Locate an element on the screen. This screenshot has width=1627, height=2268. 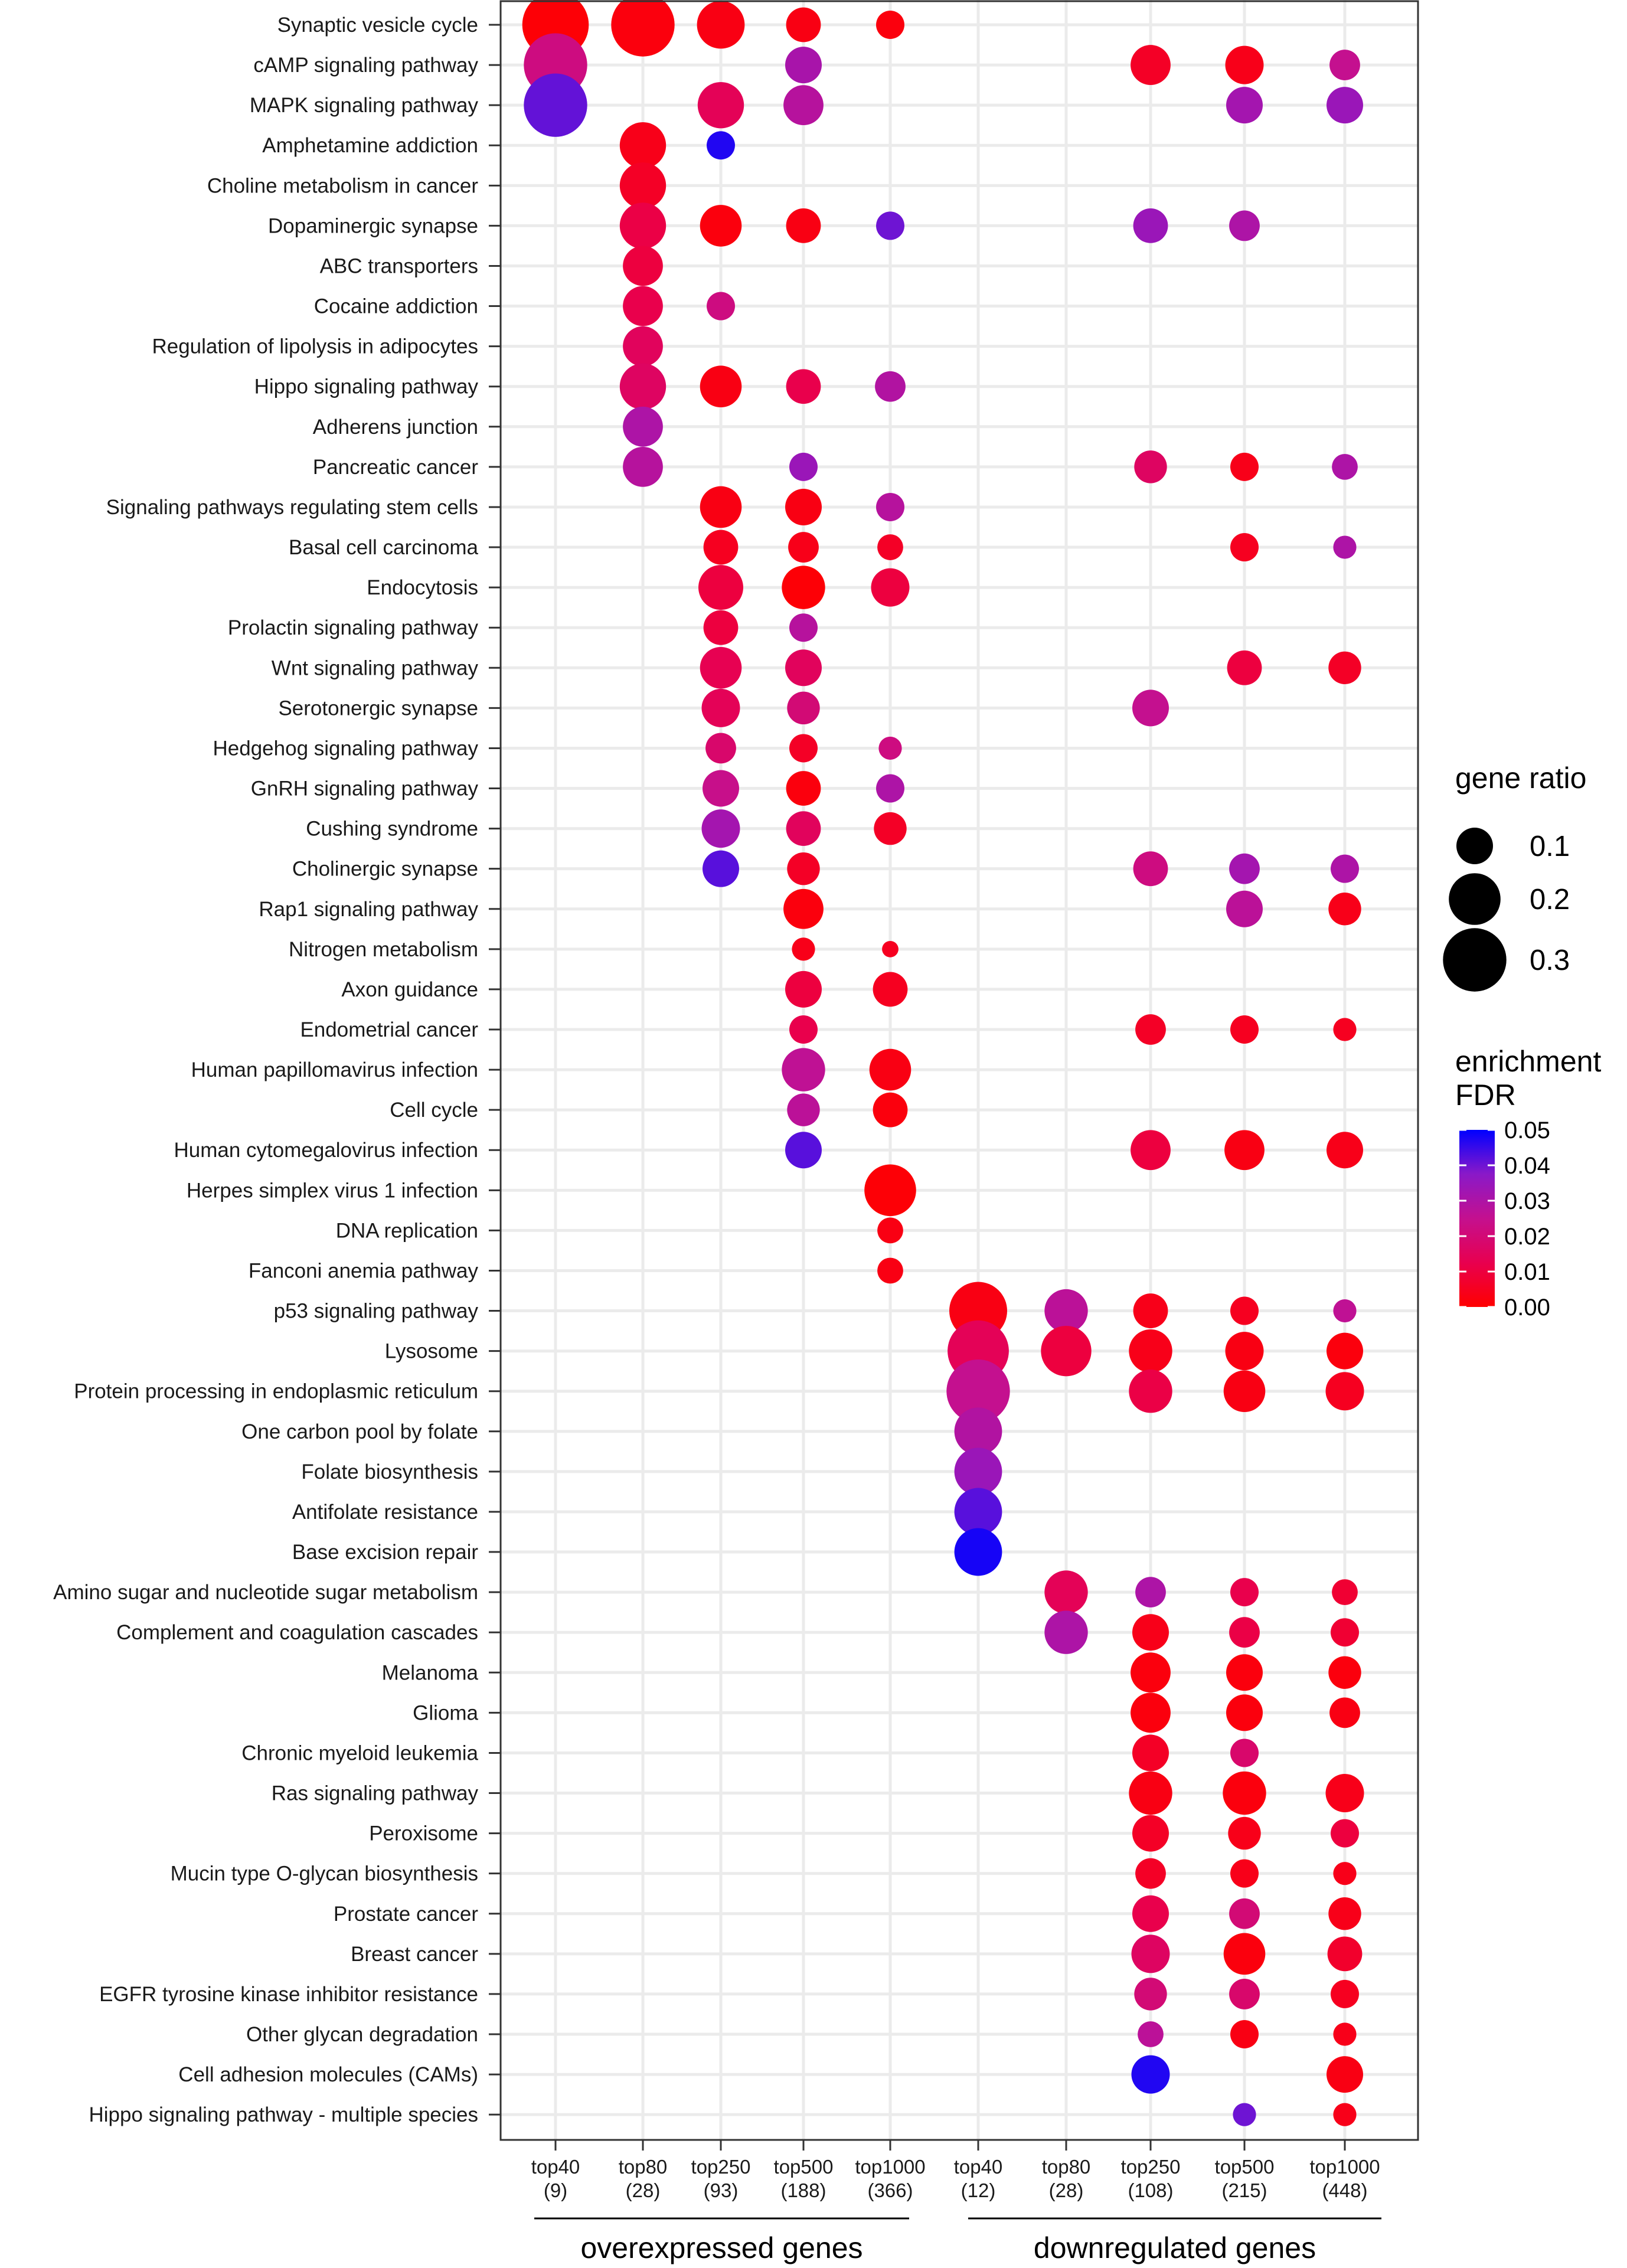
pathway-label: Wnt signaling pathway is located at coordinates (375, 667).